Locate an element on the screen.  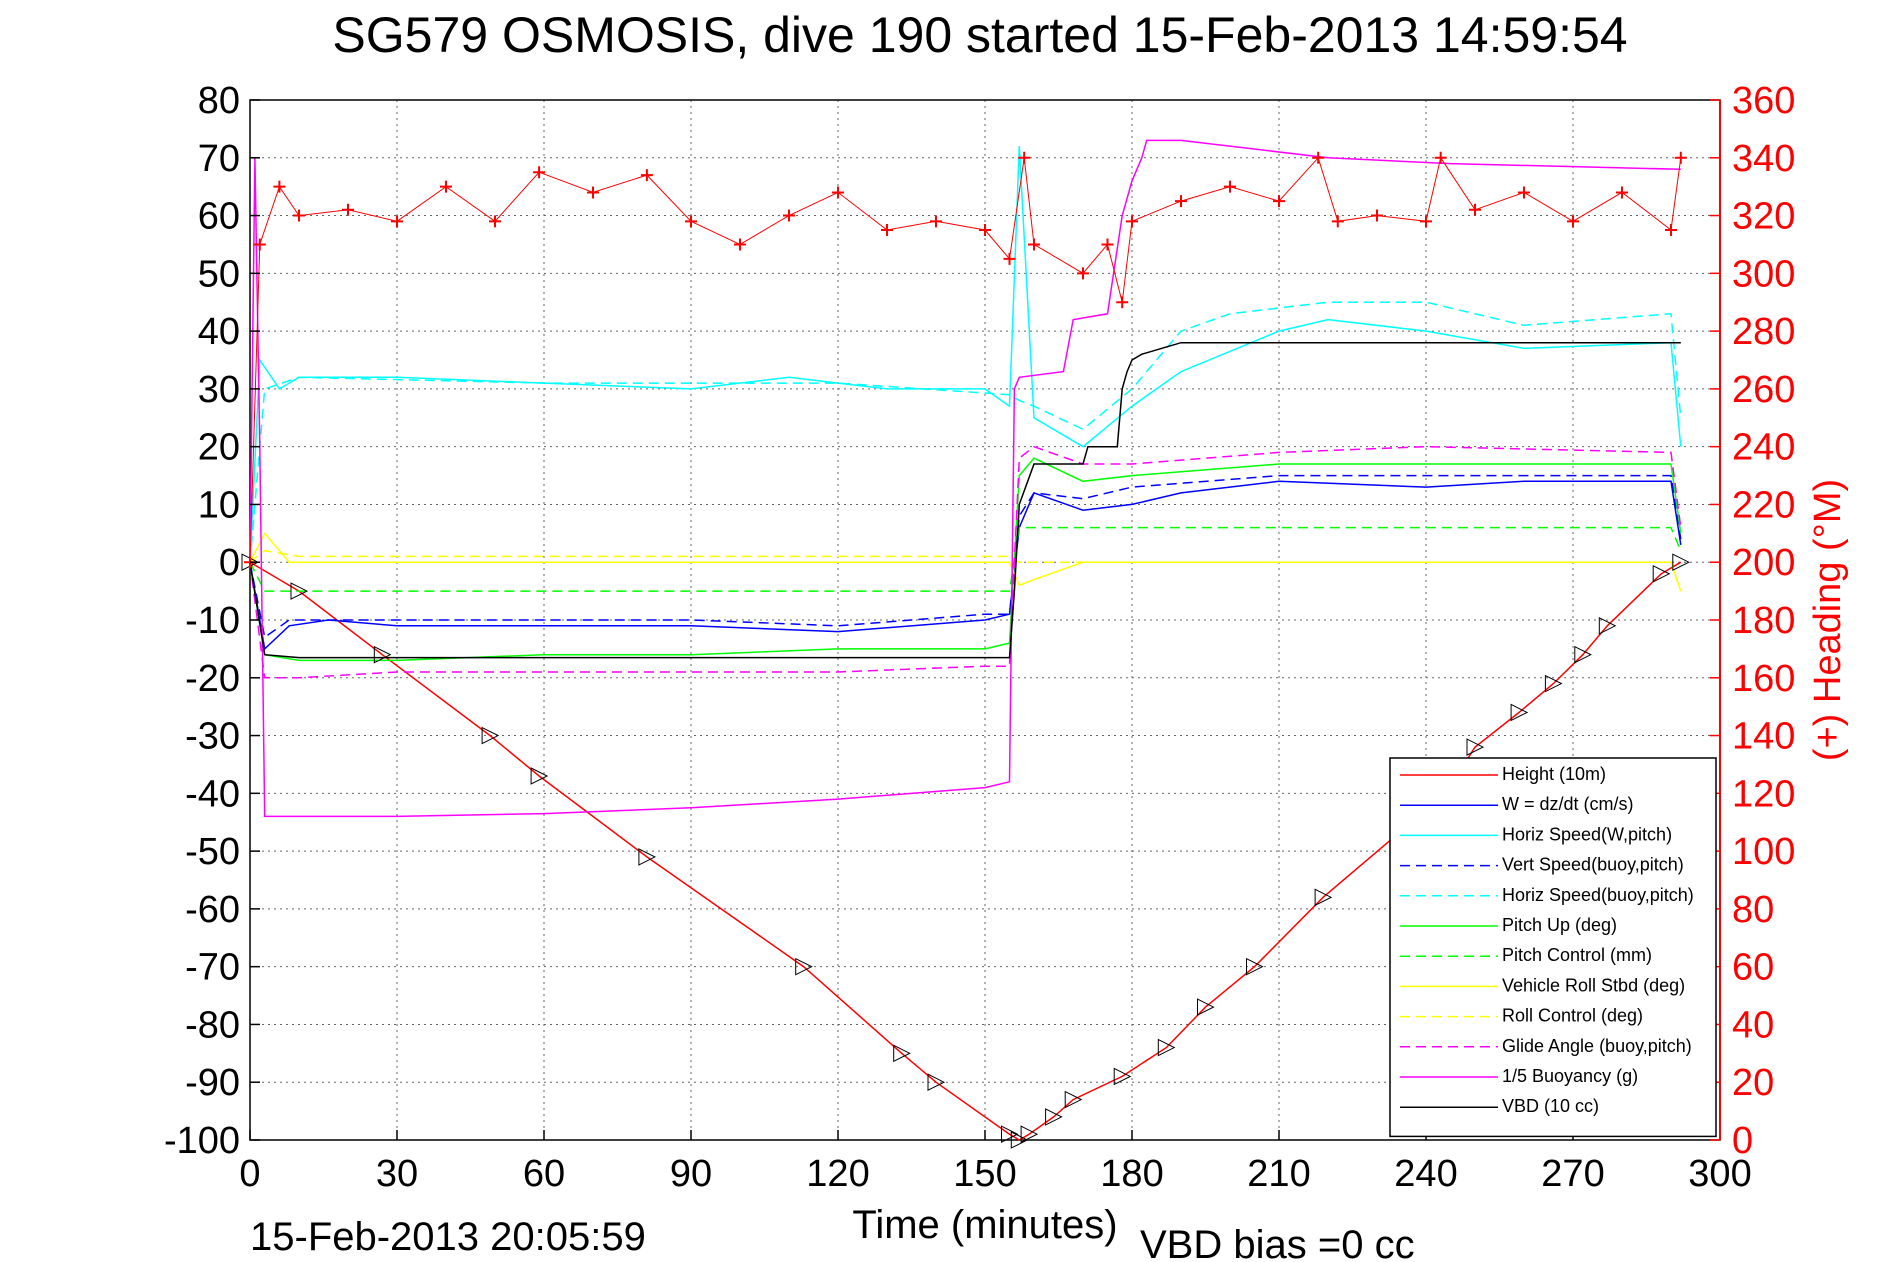
y-tick-label: 40 is located at coordinates (219, 332).